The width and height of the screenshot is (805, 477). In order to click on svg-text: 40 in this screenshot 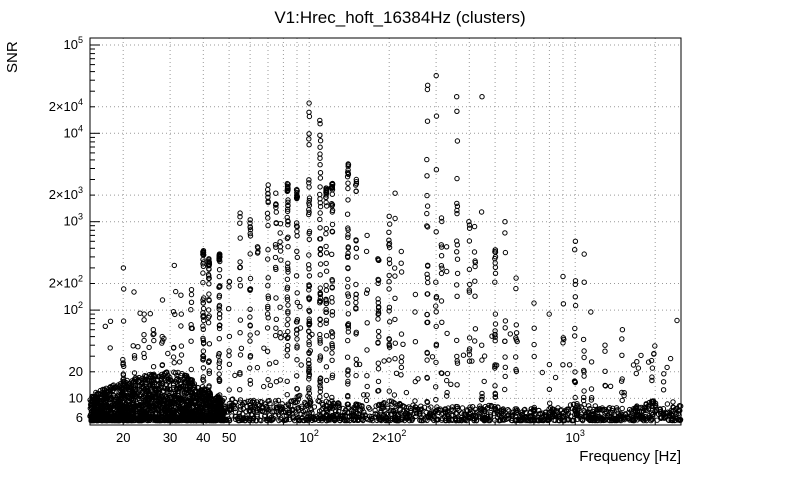, I will do `click(203, 437)`.